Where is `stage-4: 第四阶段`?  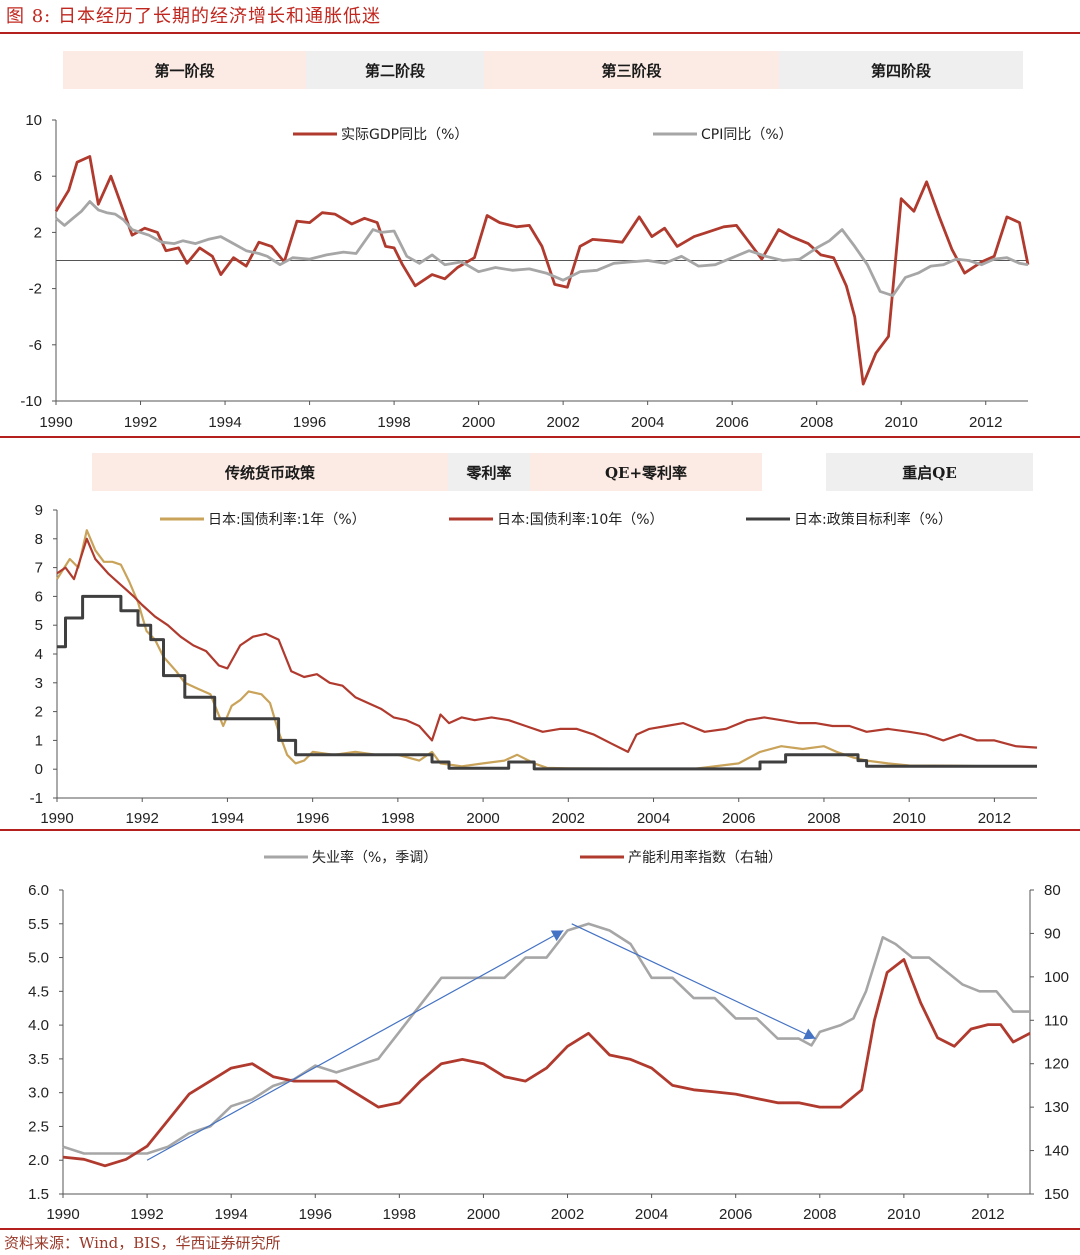
stage-4: 第四阶段 is located at coordinates (901, 70).